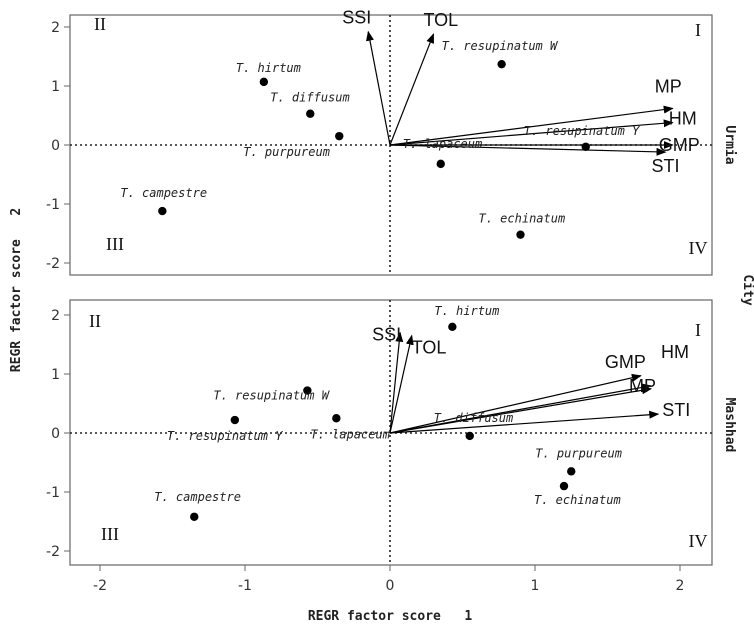 Image resolution: width=754 pixels, height=631 pixels. What do you see at coordinates (747, 289) in the screenshot?
I see `facet-title: City` at bounding box center [747, 289].